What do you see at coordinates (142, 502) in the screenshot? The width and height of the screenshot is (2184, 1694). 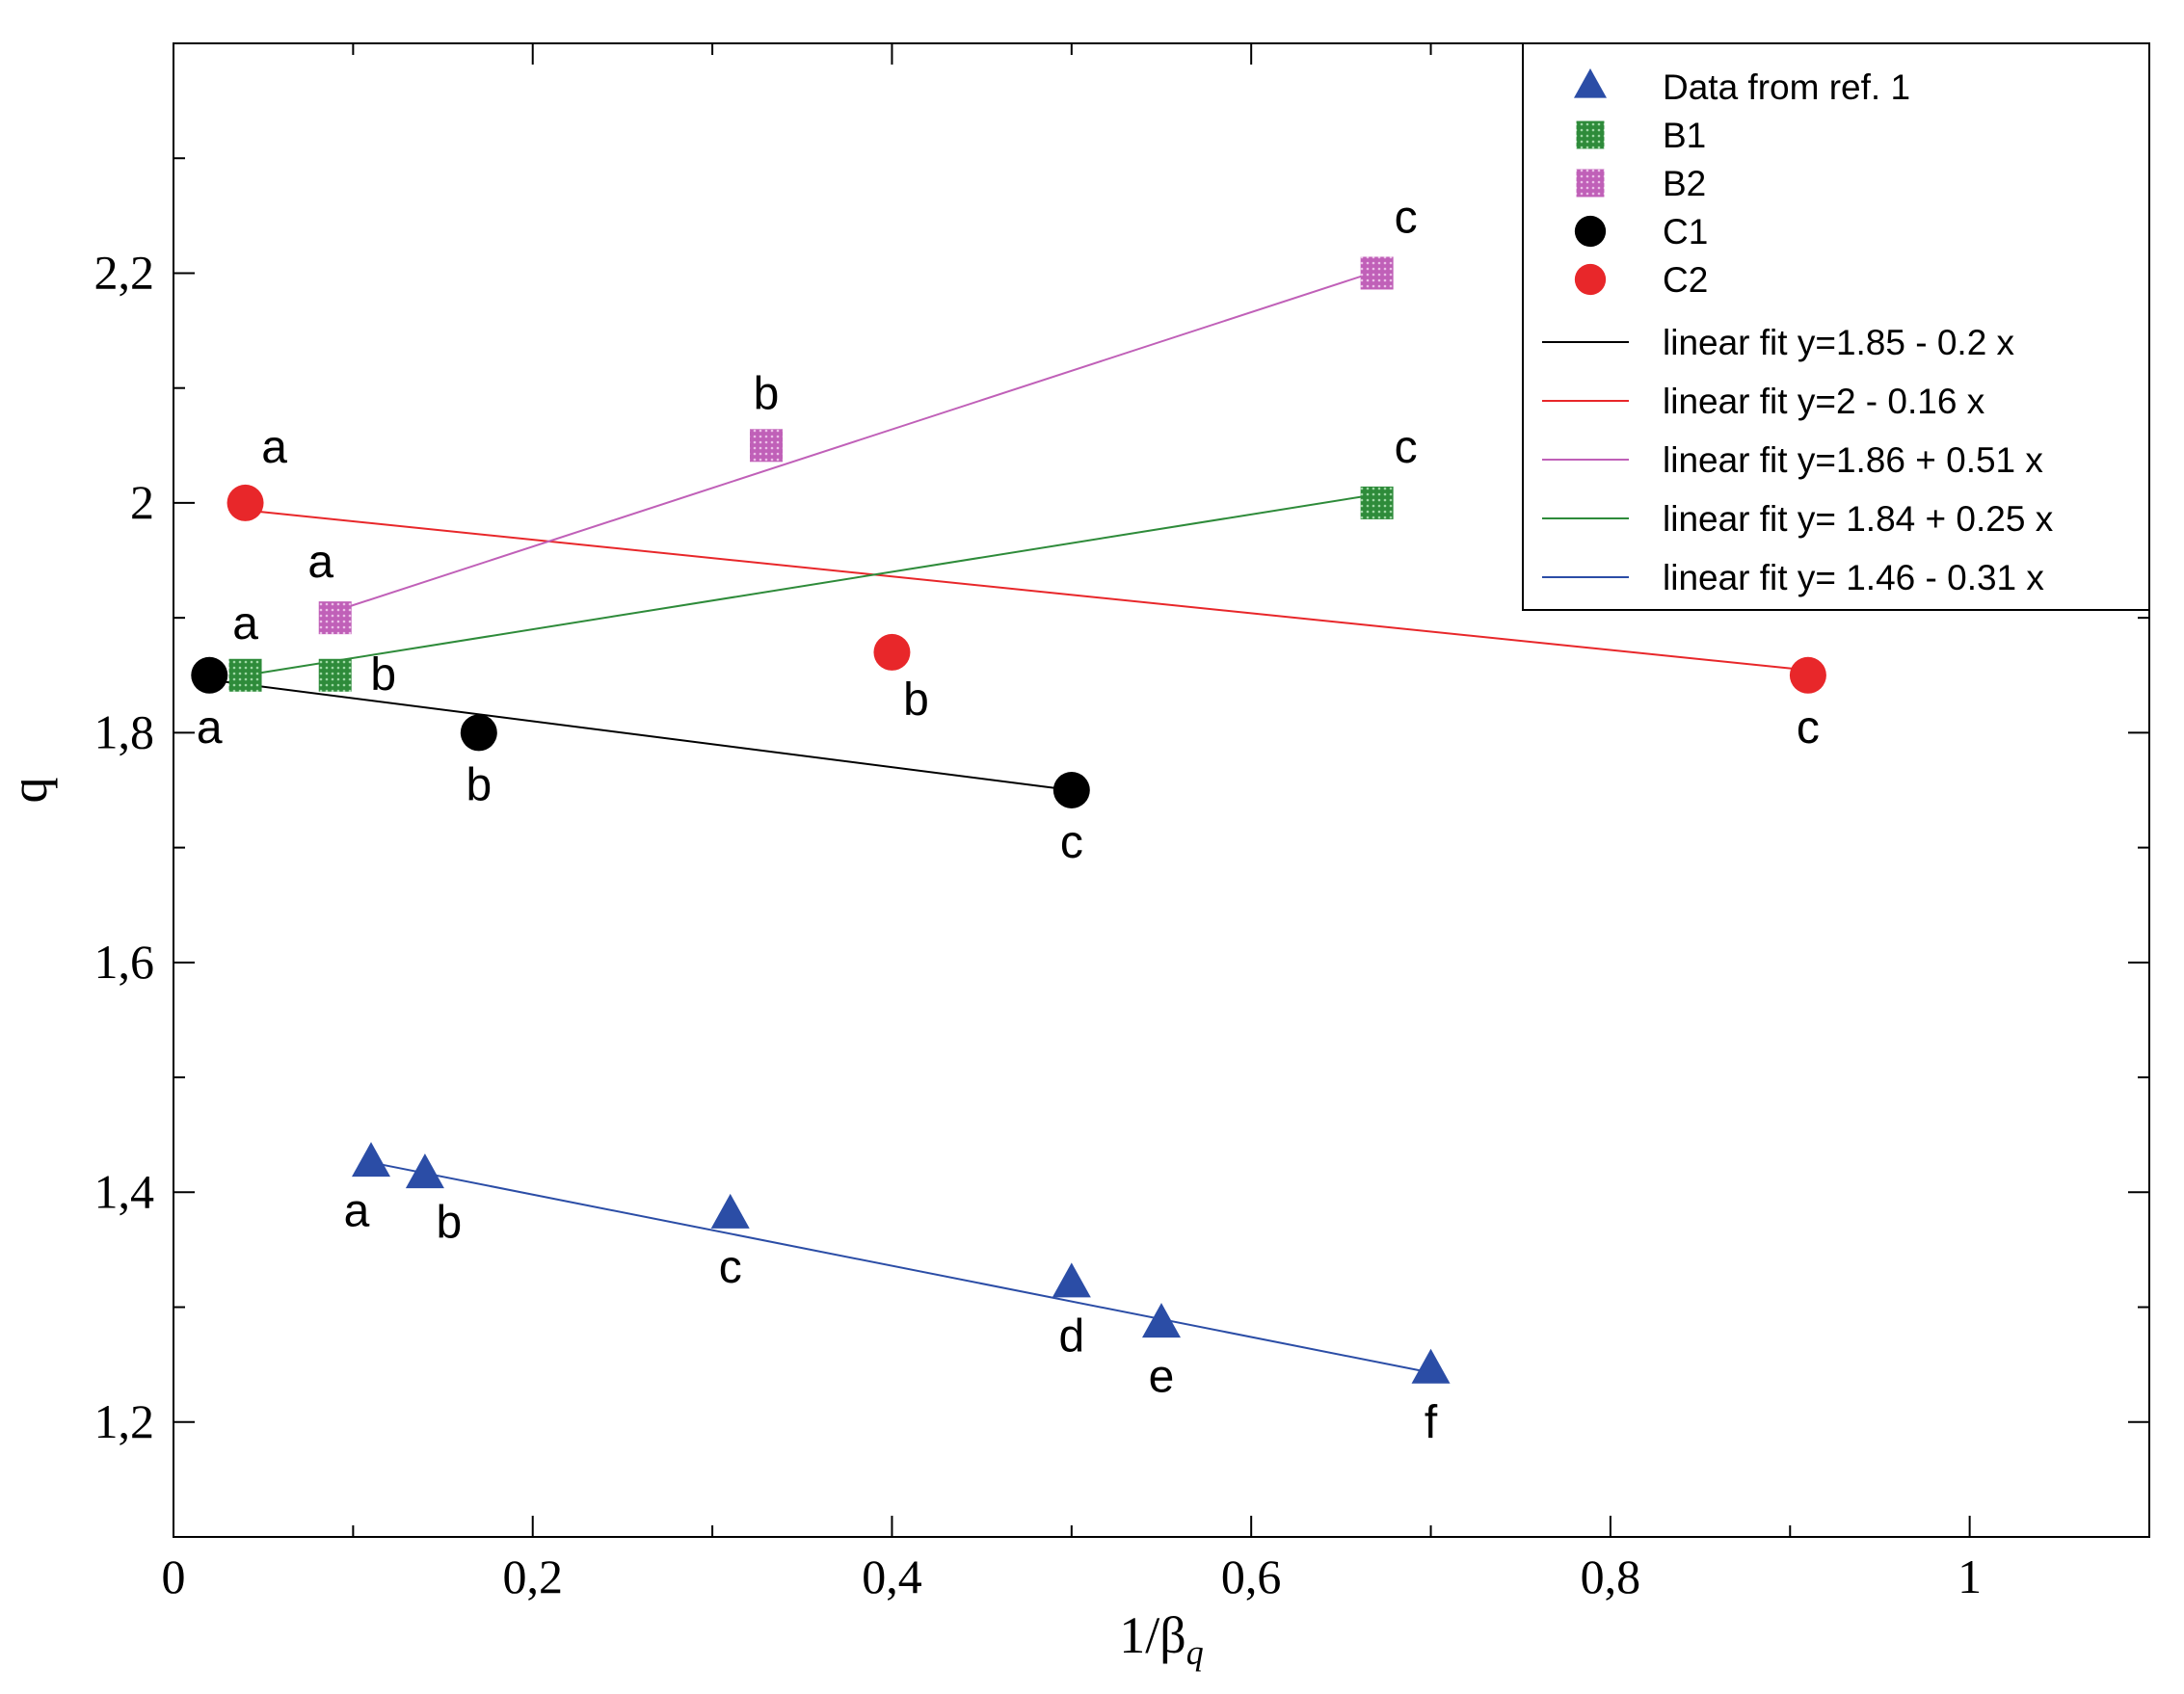 I see `y-tick-label: 2` at bounding box center [142, 502].